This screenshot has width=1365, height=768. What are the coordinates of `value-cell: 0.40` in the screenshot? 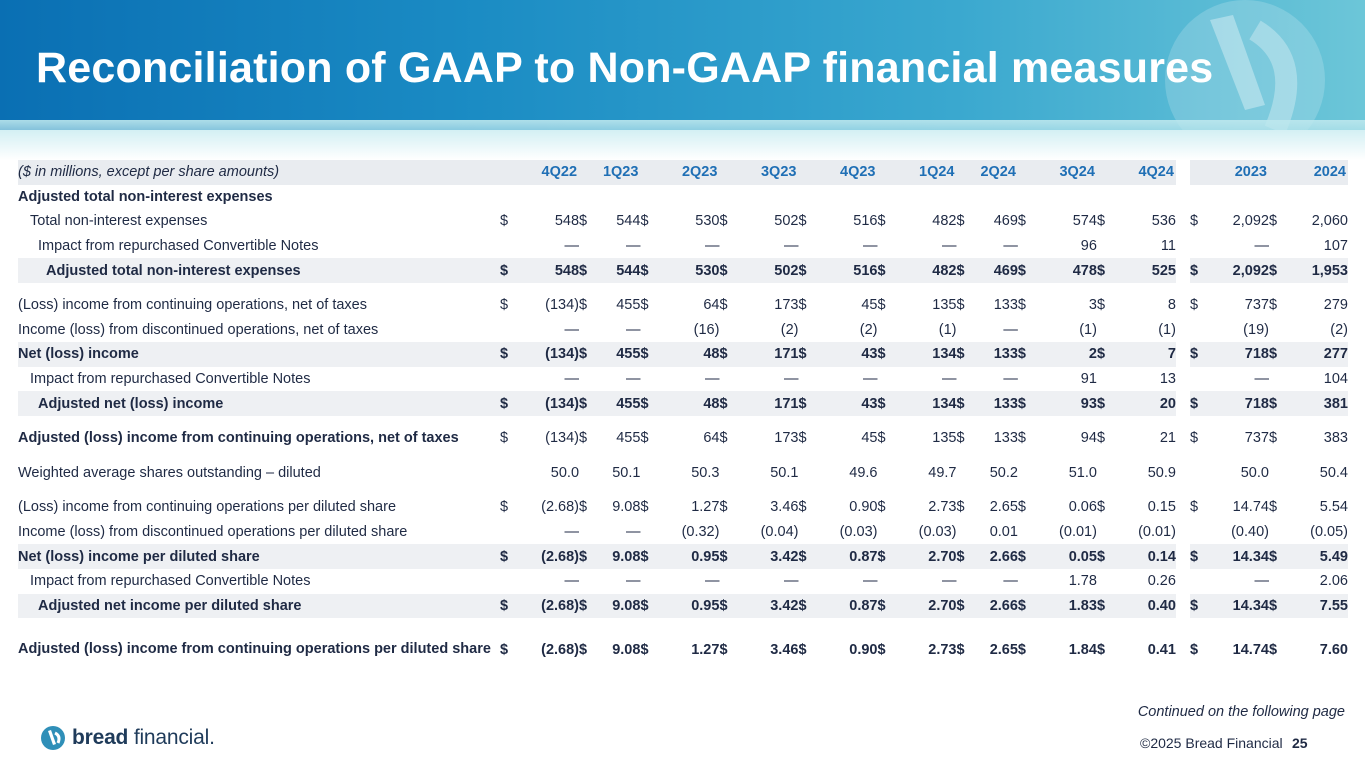 It's located at (1141, 606).